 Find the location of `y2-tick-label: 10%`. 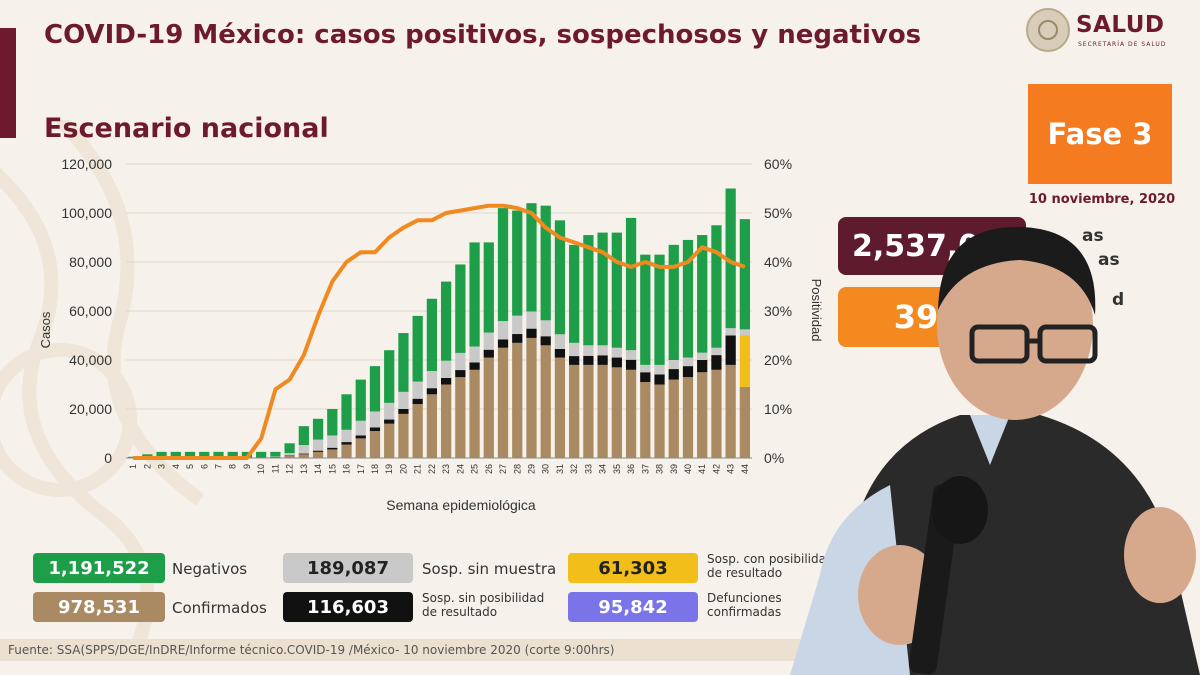

y2-tick-label: 10% is located at coordinates (778, 409).